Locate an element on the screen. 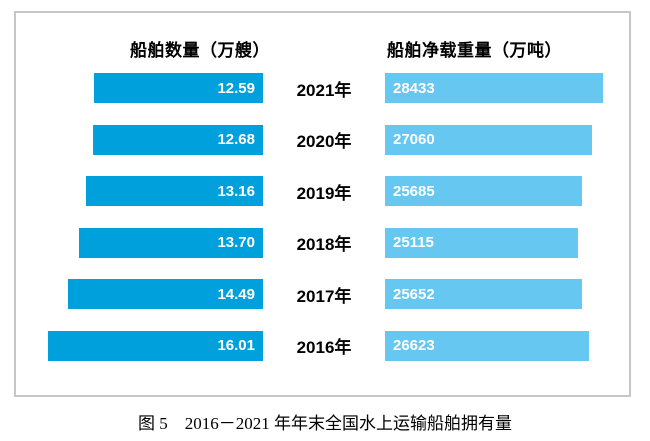 The image size is (650, 441). deadweight-cell: 26623 is located at coordinates (507, 345).